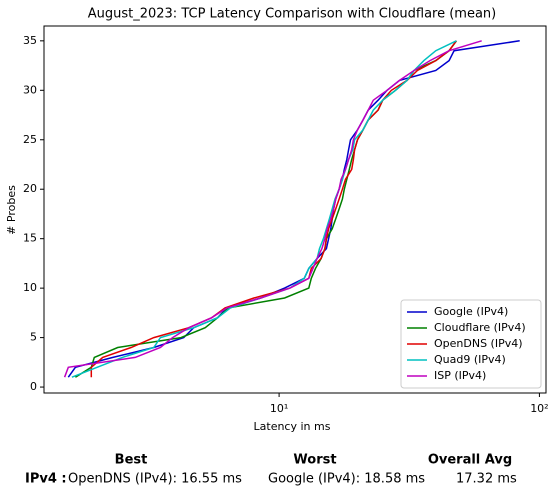  I want to click on y-tick-label: 15, so click(30, 238).